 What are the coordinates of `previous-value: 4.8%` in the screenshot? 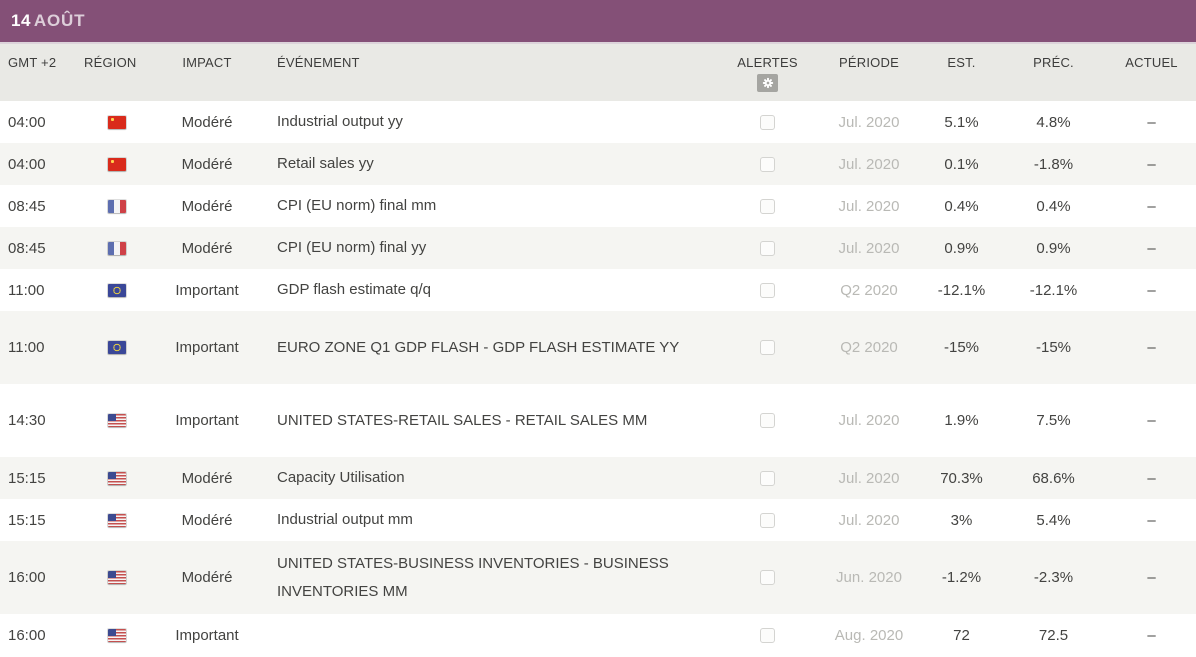 It's located at (1053, 122).